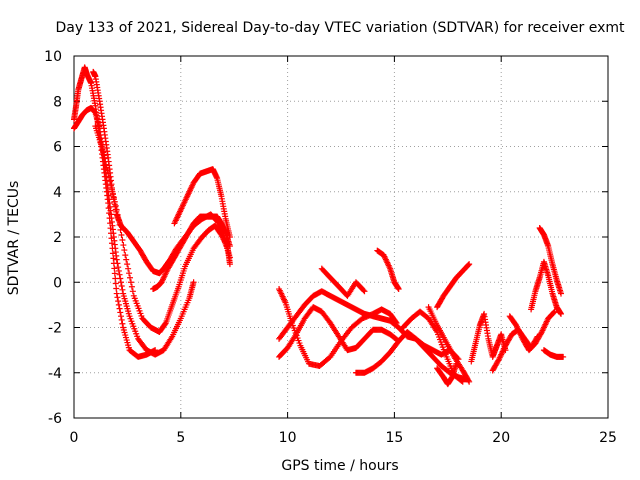 The image size is (640, 480). Describe the element at coordinates (57, 148) in the screenshot. I see `y-tick-label: 6` at that location.